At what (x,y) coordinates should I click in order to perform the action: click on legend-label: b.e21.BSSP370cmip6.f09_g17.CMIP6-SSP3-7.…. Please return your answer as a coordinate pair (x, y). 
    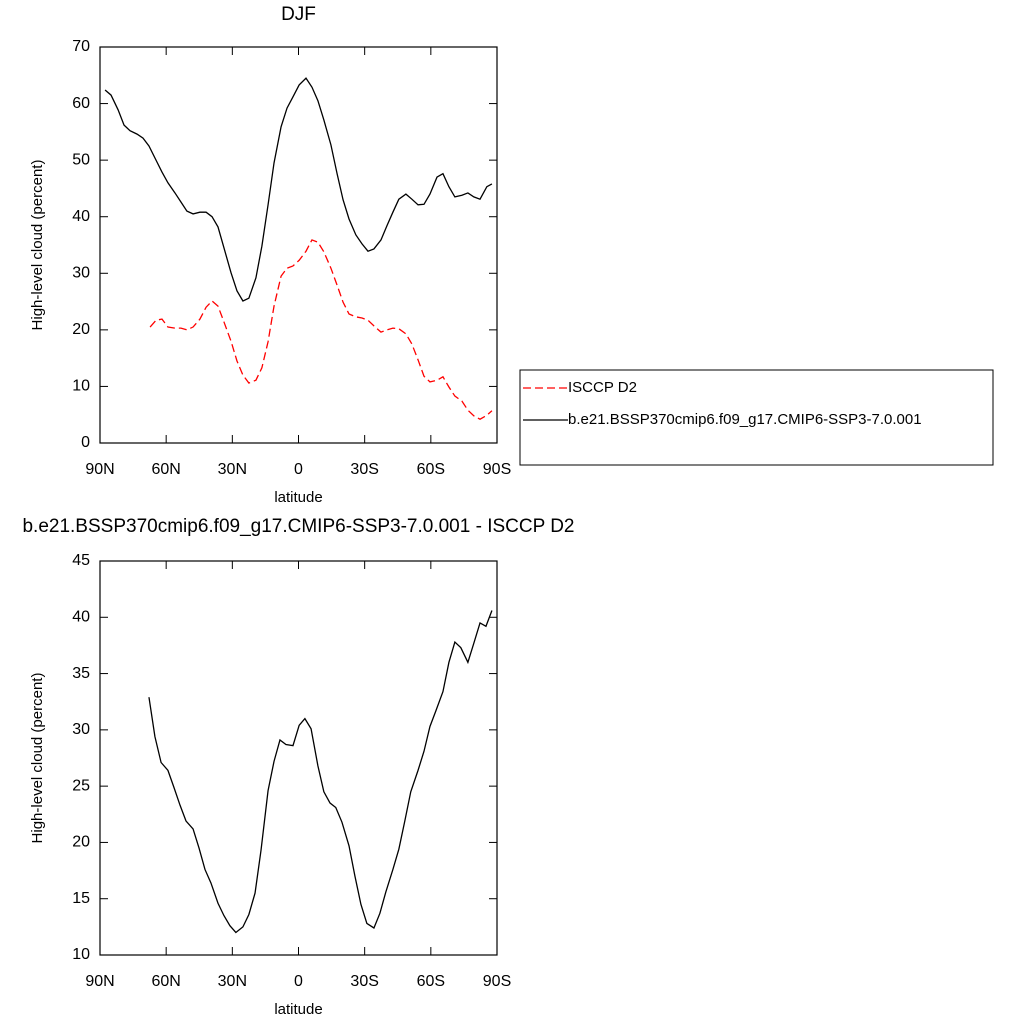
    Looking at the image, I should click on (745, 419).